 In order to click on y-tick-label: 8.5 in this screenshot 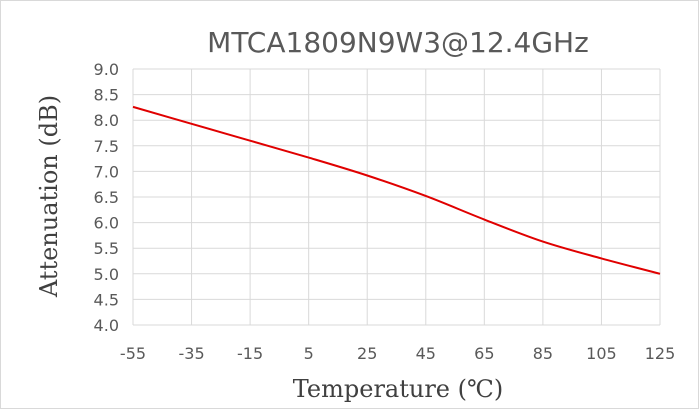, I will do `click(106, 95)`.